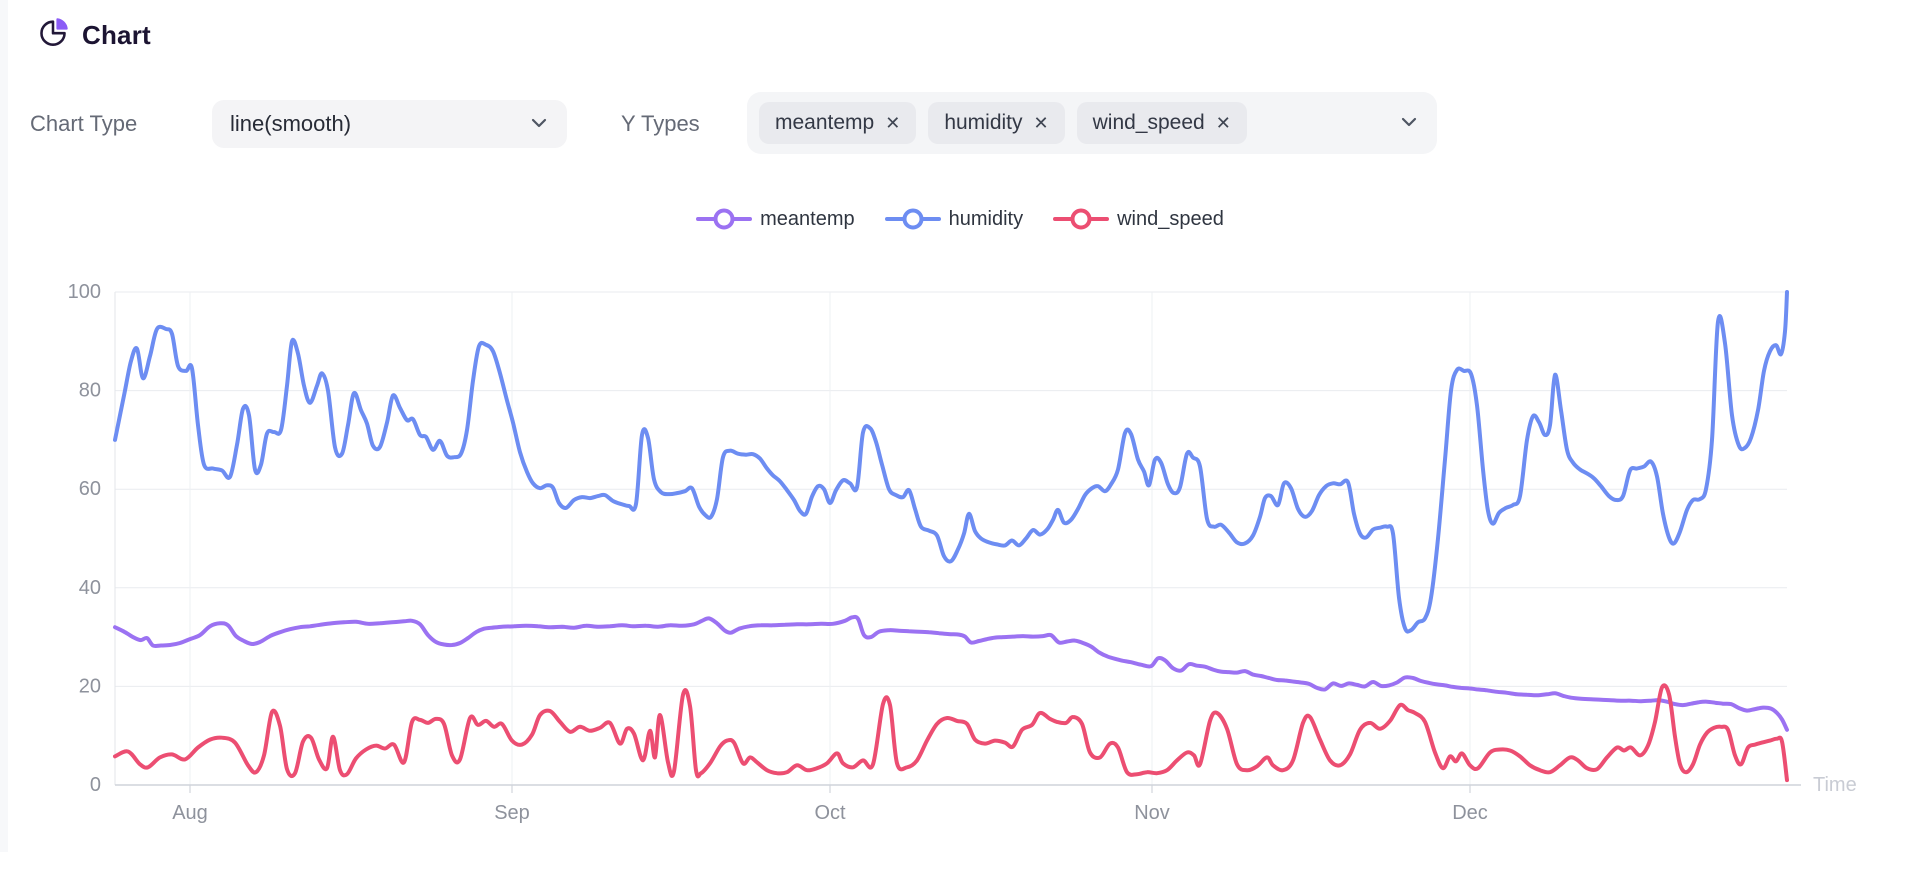 The image size is (1920, 878). I want to click on x-axis-tick-label: Dec, so click(1470, 813).